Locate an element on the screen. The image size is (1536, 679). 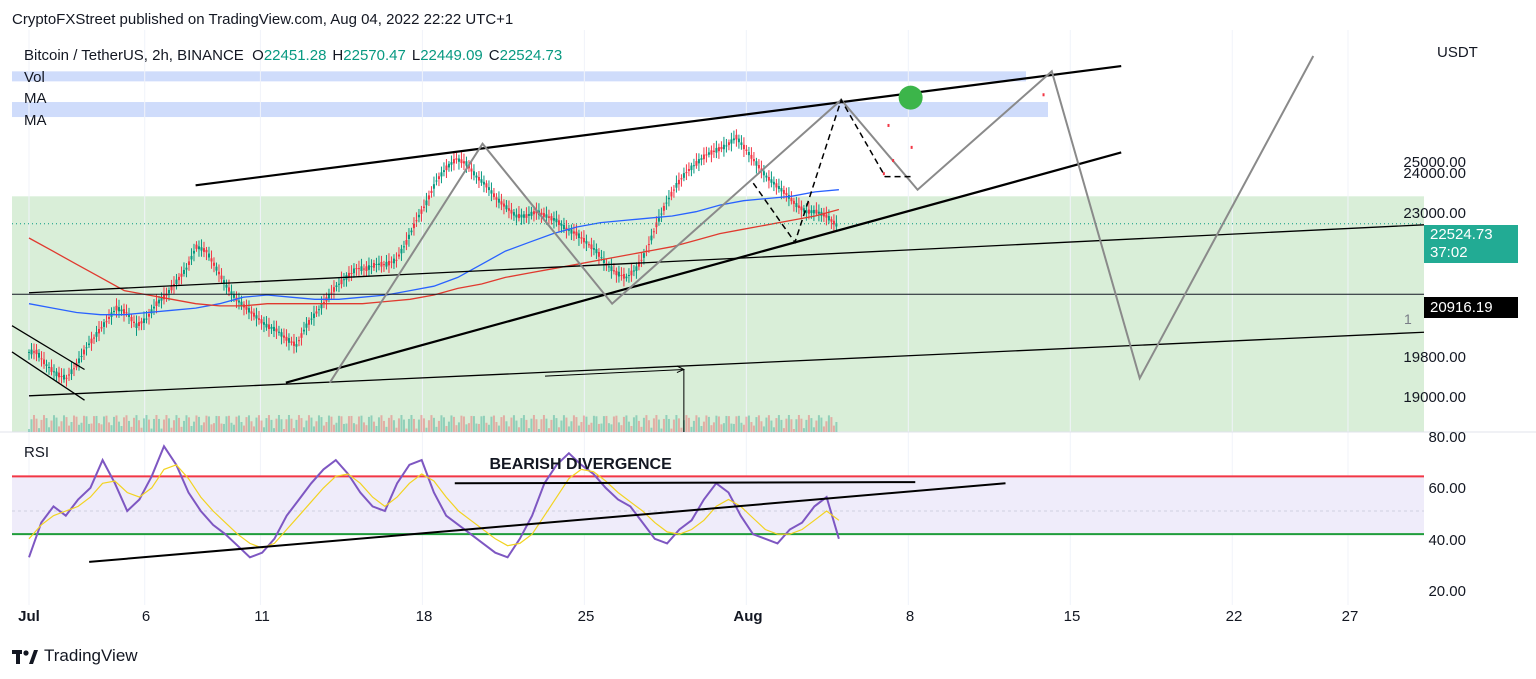
x-tick-8: 8 is located at coordinates (910, 616).